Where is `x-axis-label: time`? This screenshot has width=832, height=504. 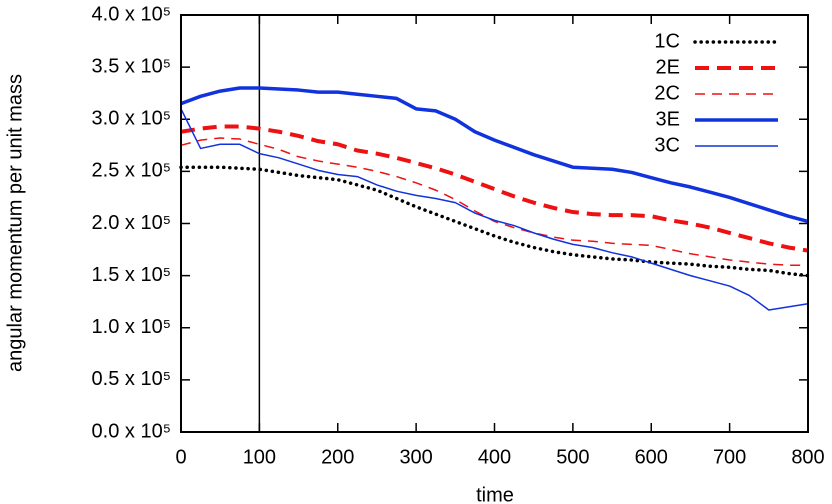 x-axis-label: time is located at coordinates (495, 494).